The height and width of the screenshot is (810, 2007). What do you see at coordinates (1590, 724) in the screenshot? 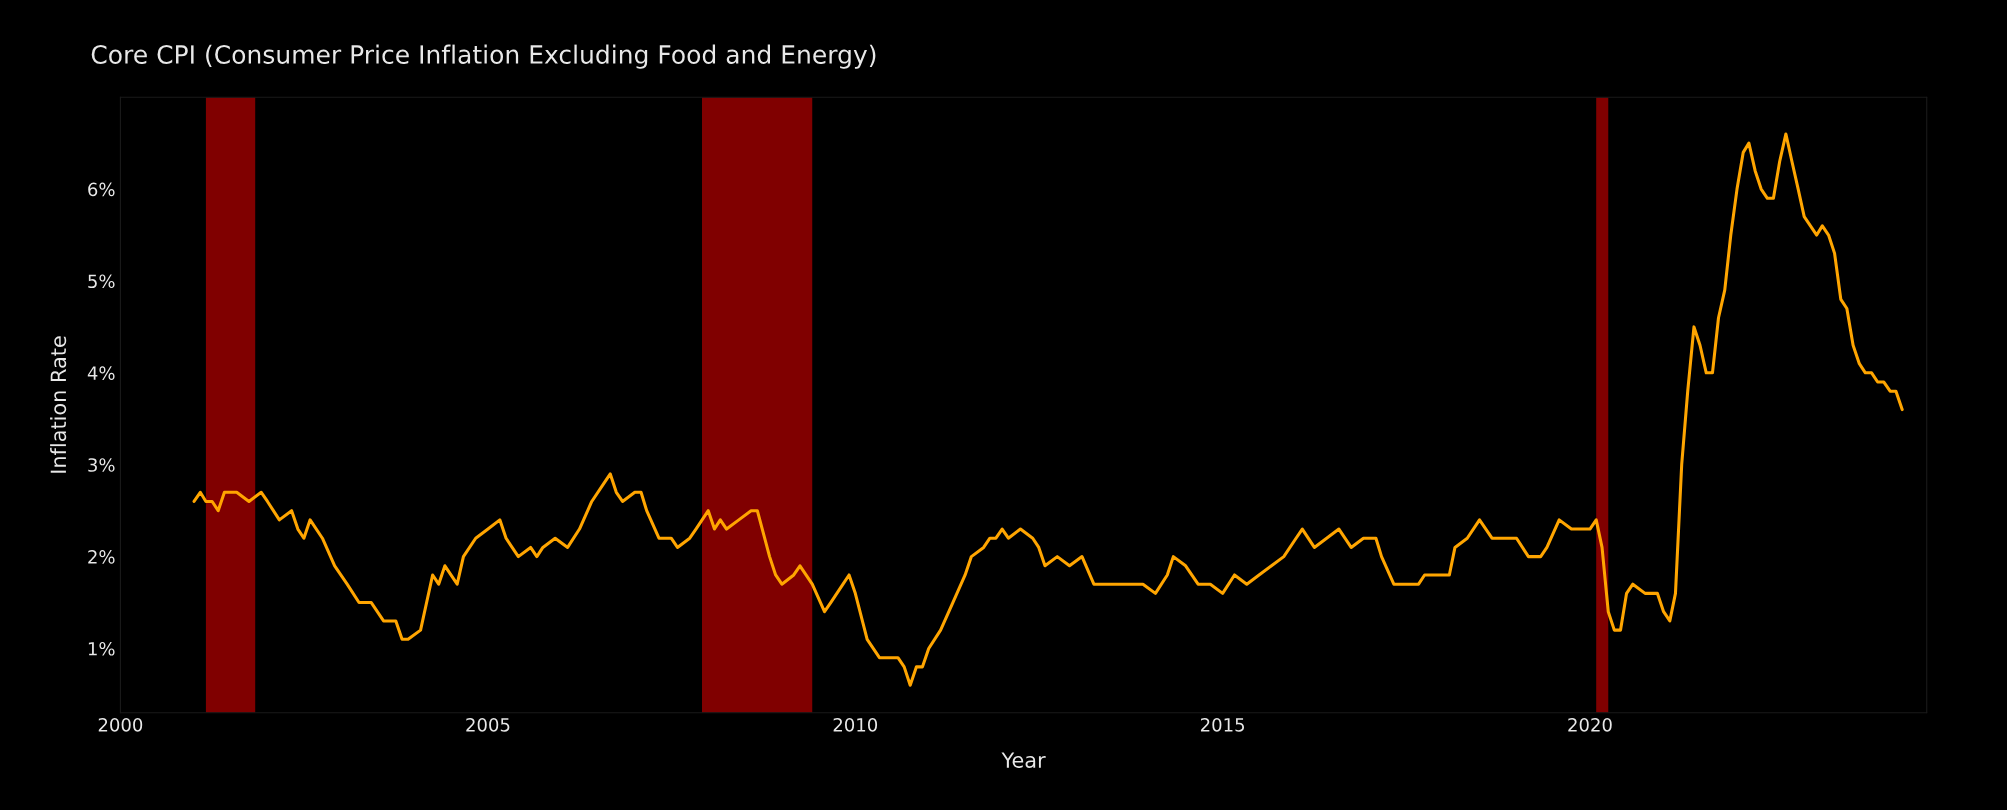
I see `x-tick-label: 2020` at bounding box center [1590, 724].